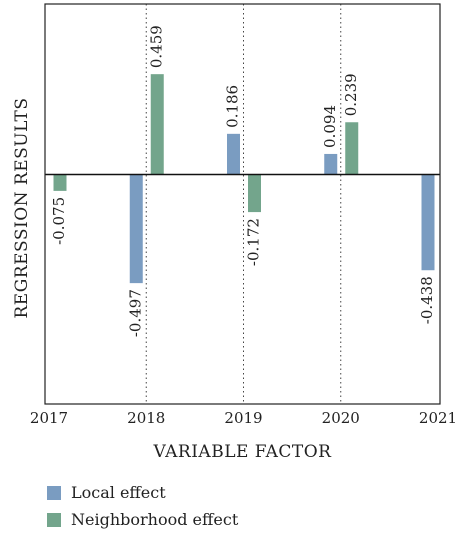 The height and width of the screenshot is (552, 474). Describe the element at coordinates (351, 94) in the screenshot. I see `data-label-neighborhood-effect-2020: 0.239` at that location.